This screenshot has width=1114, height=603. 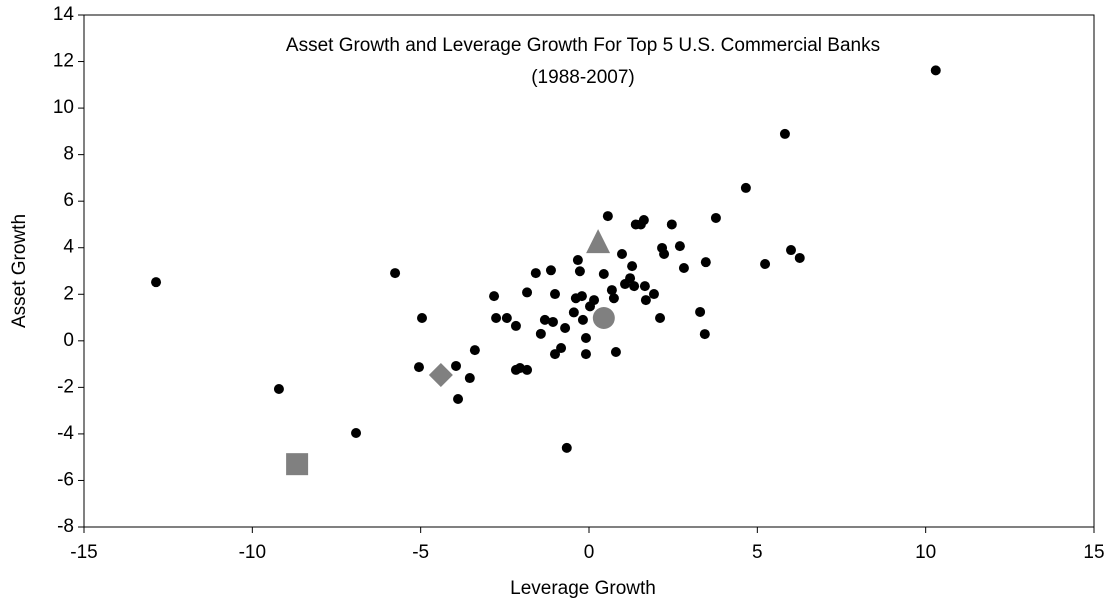 What do you see at coordinates (65, 433) in the screenshot?
I see `y-tick-label: -4` at bounding box center [65, 433].